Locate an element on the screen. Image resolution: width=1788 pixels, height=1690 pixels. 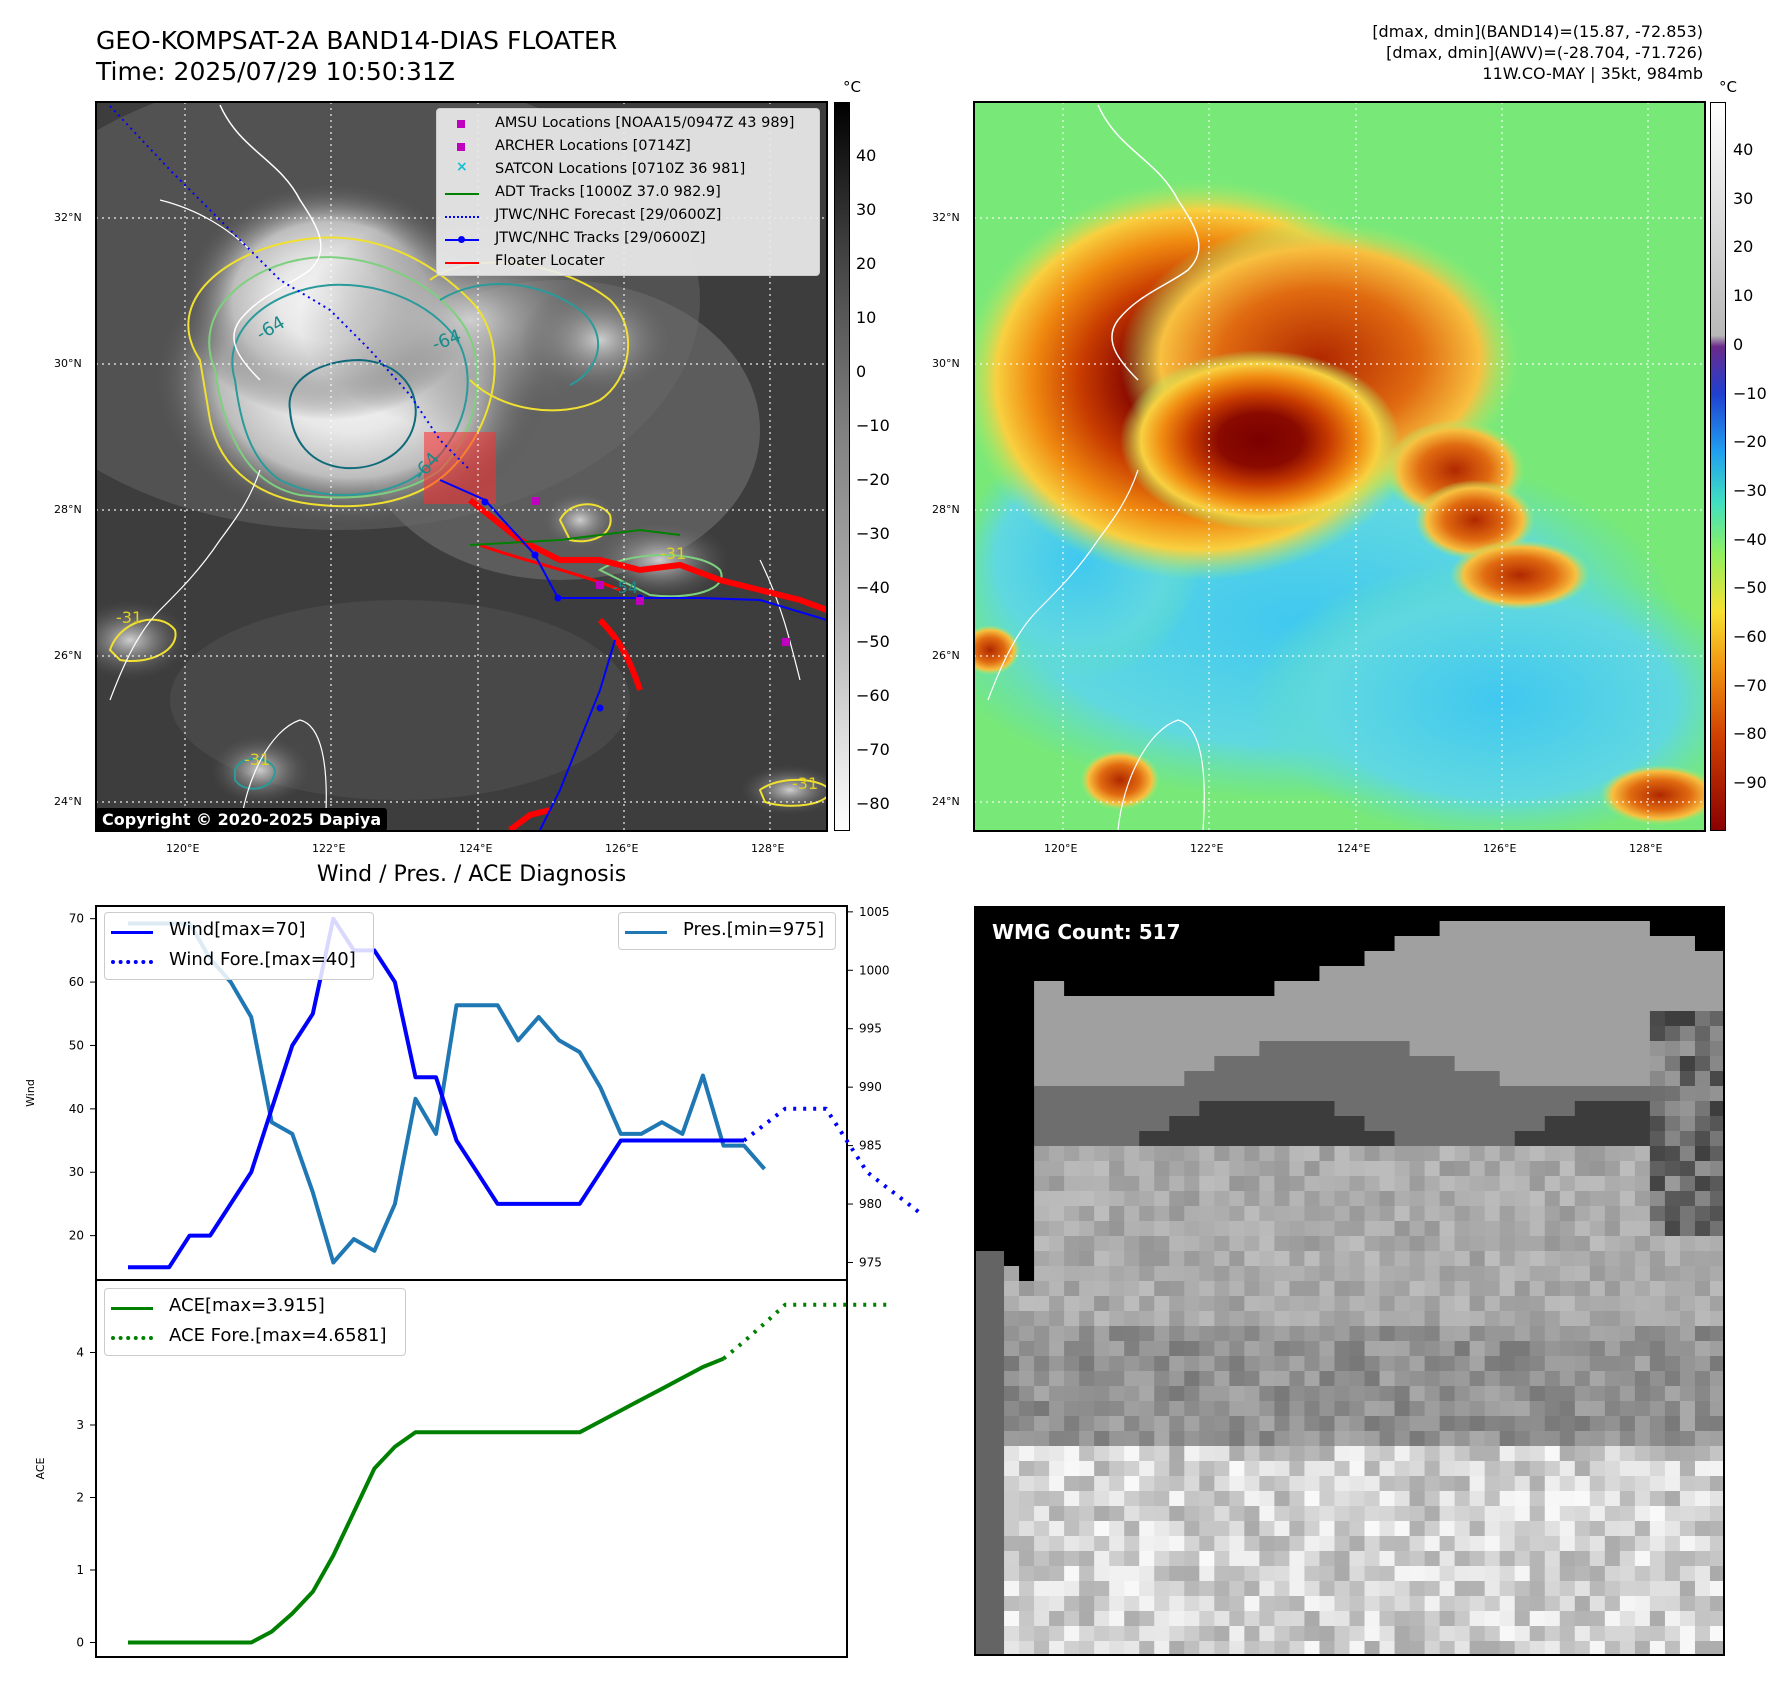
wind-series-line is located at coordinates (436, 1093).